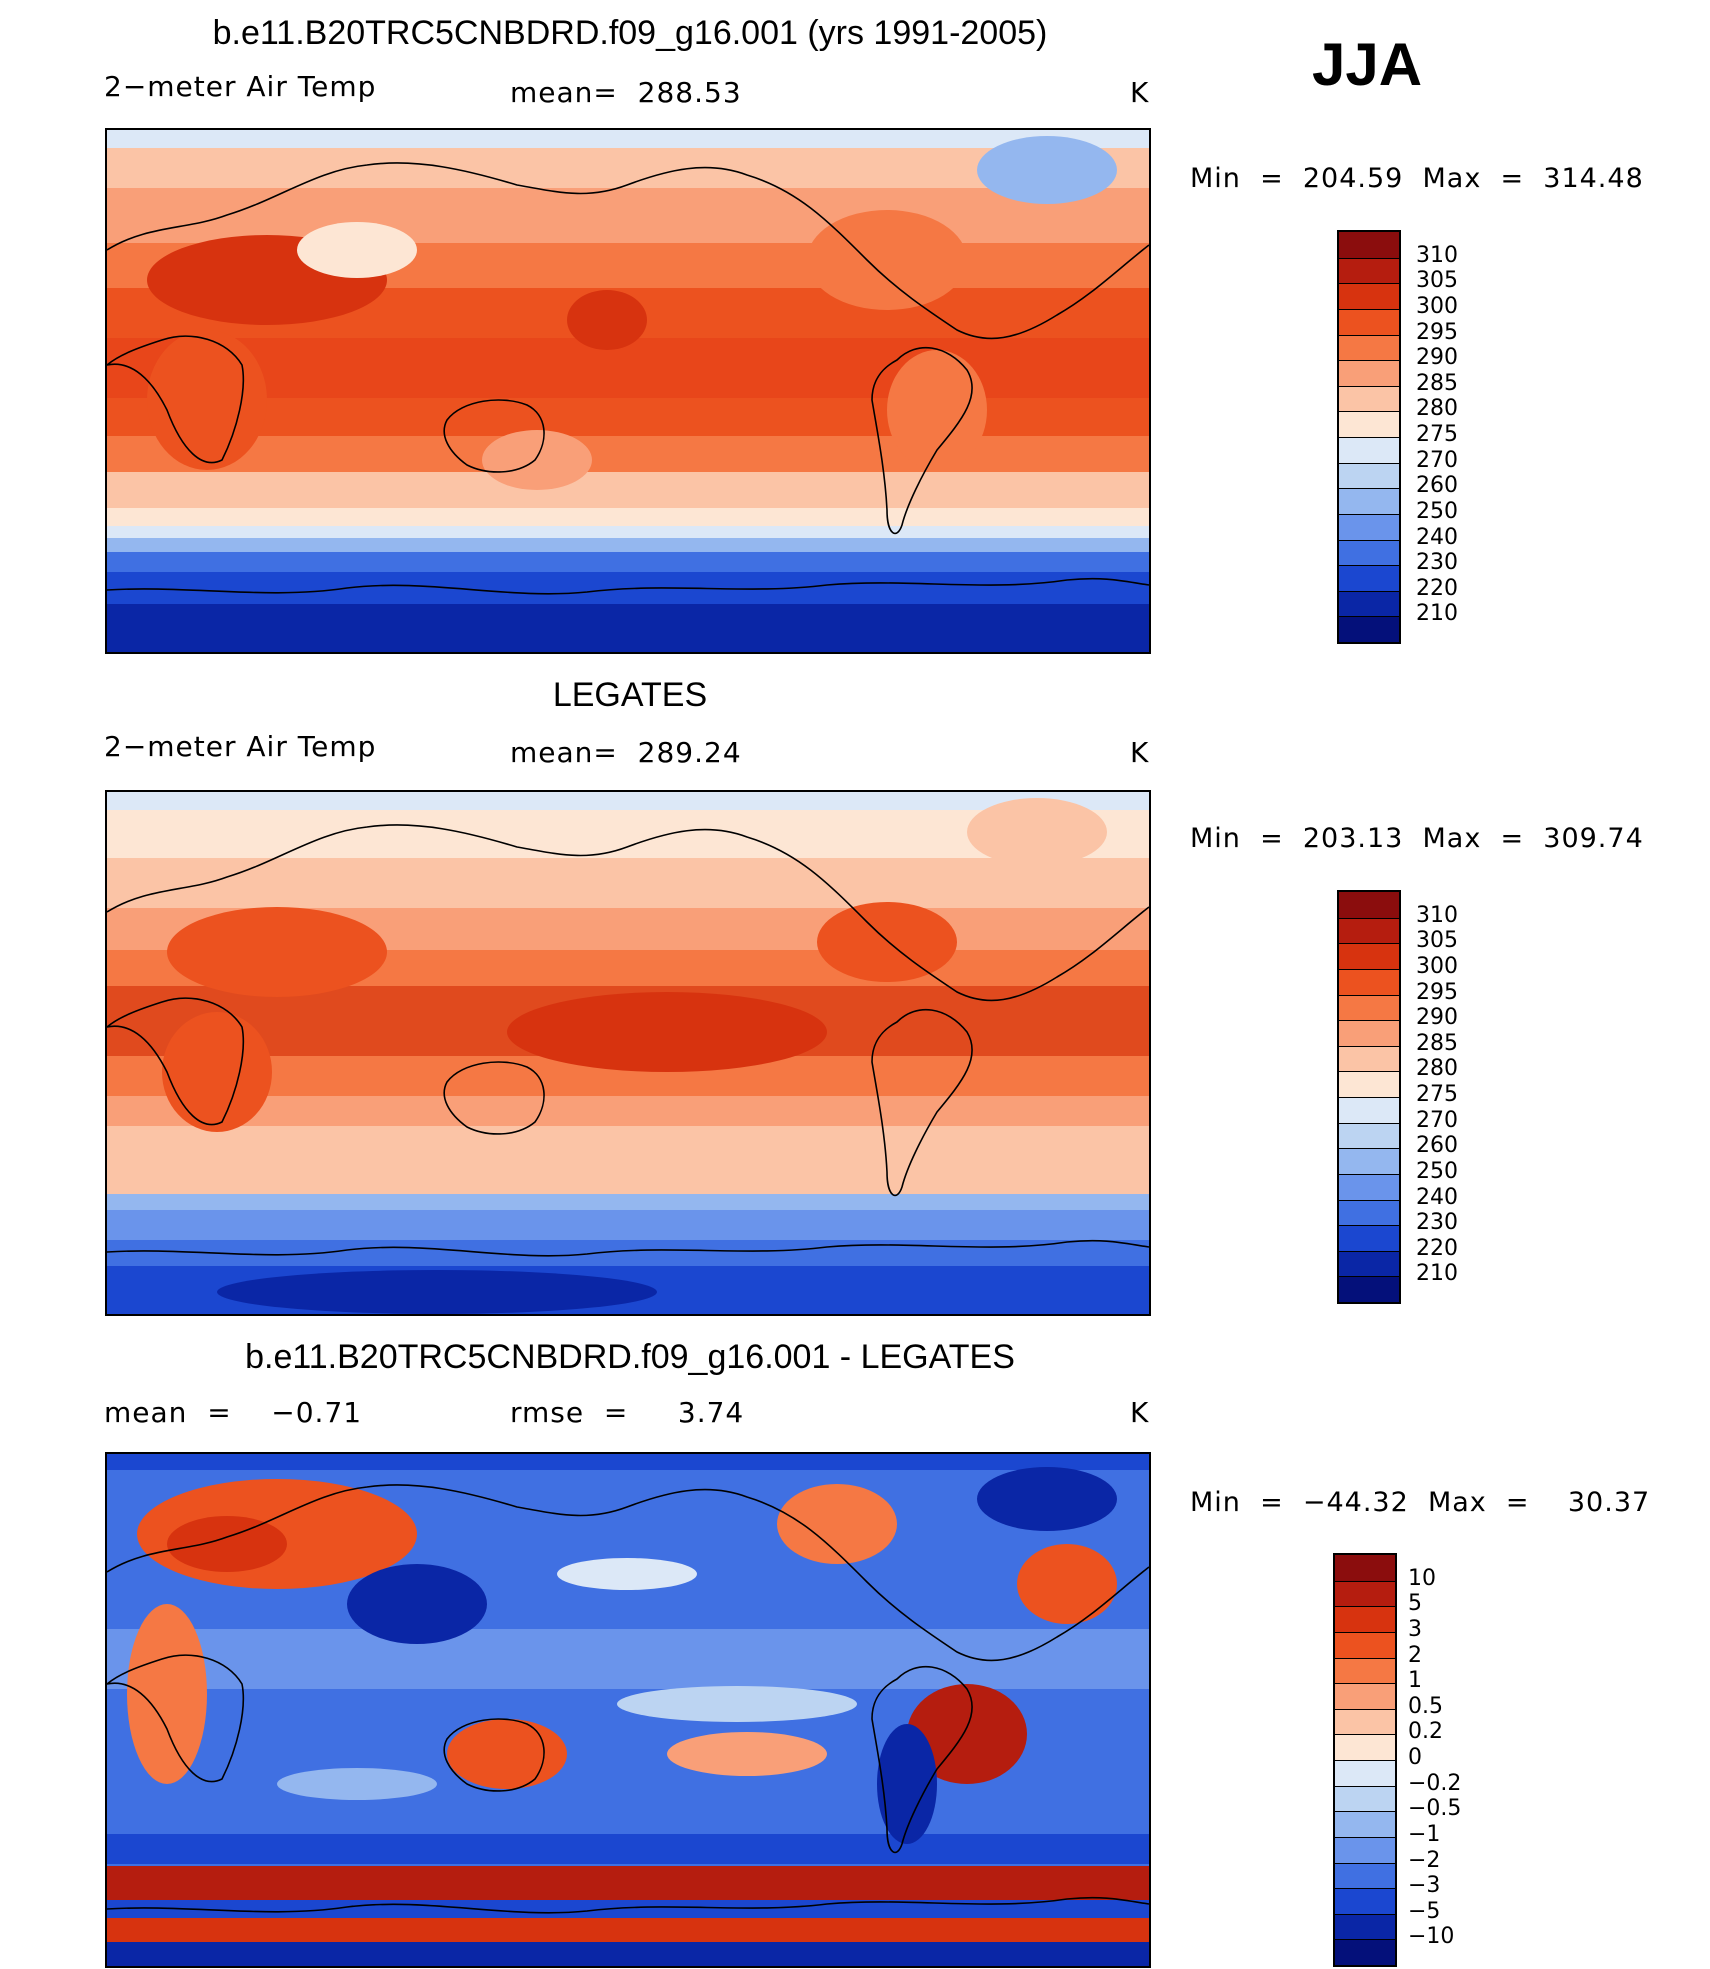 This screenshot has width=1710, height=1969. Describe the element at coordinates (1420, 1502) in the screenshot. I see `panel-3-minmax-label: Min = −44.32 Max = 30.37` at that location.